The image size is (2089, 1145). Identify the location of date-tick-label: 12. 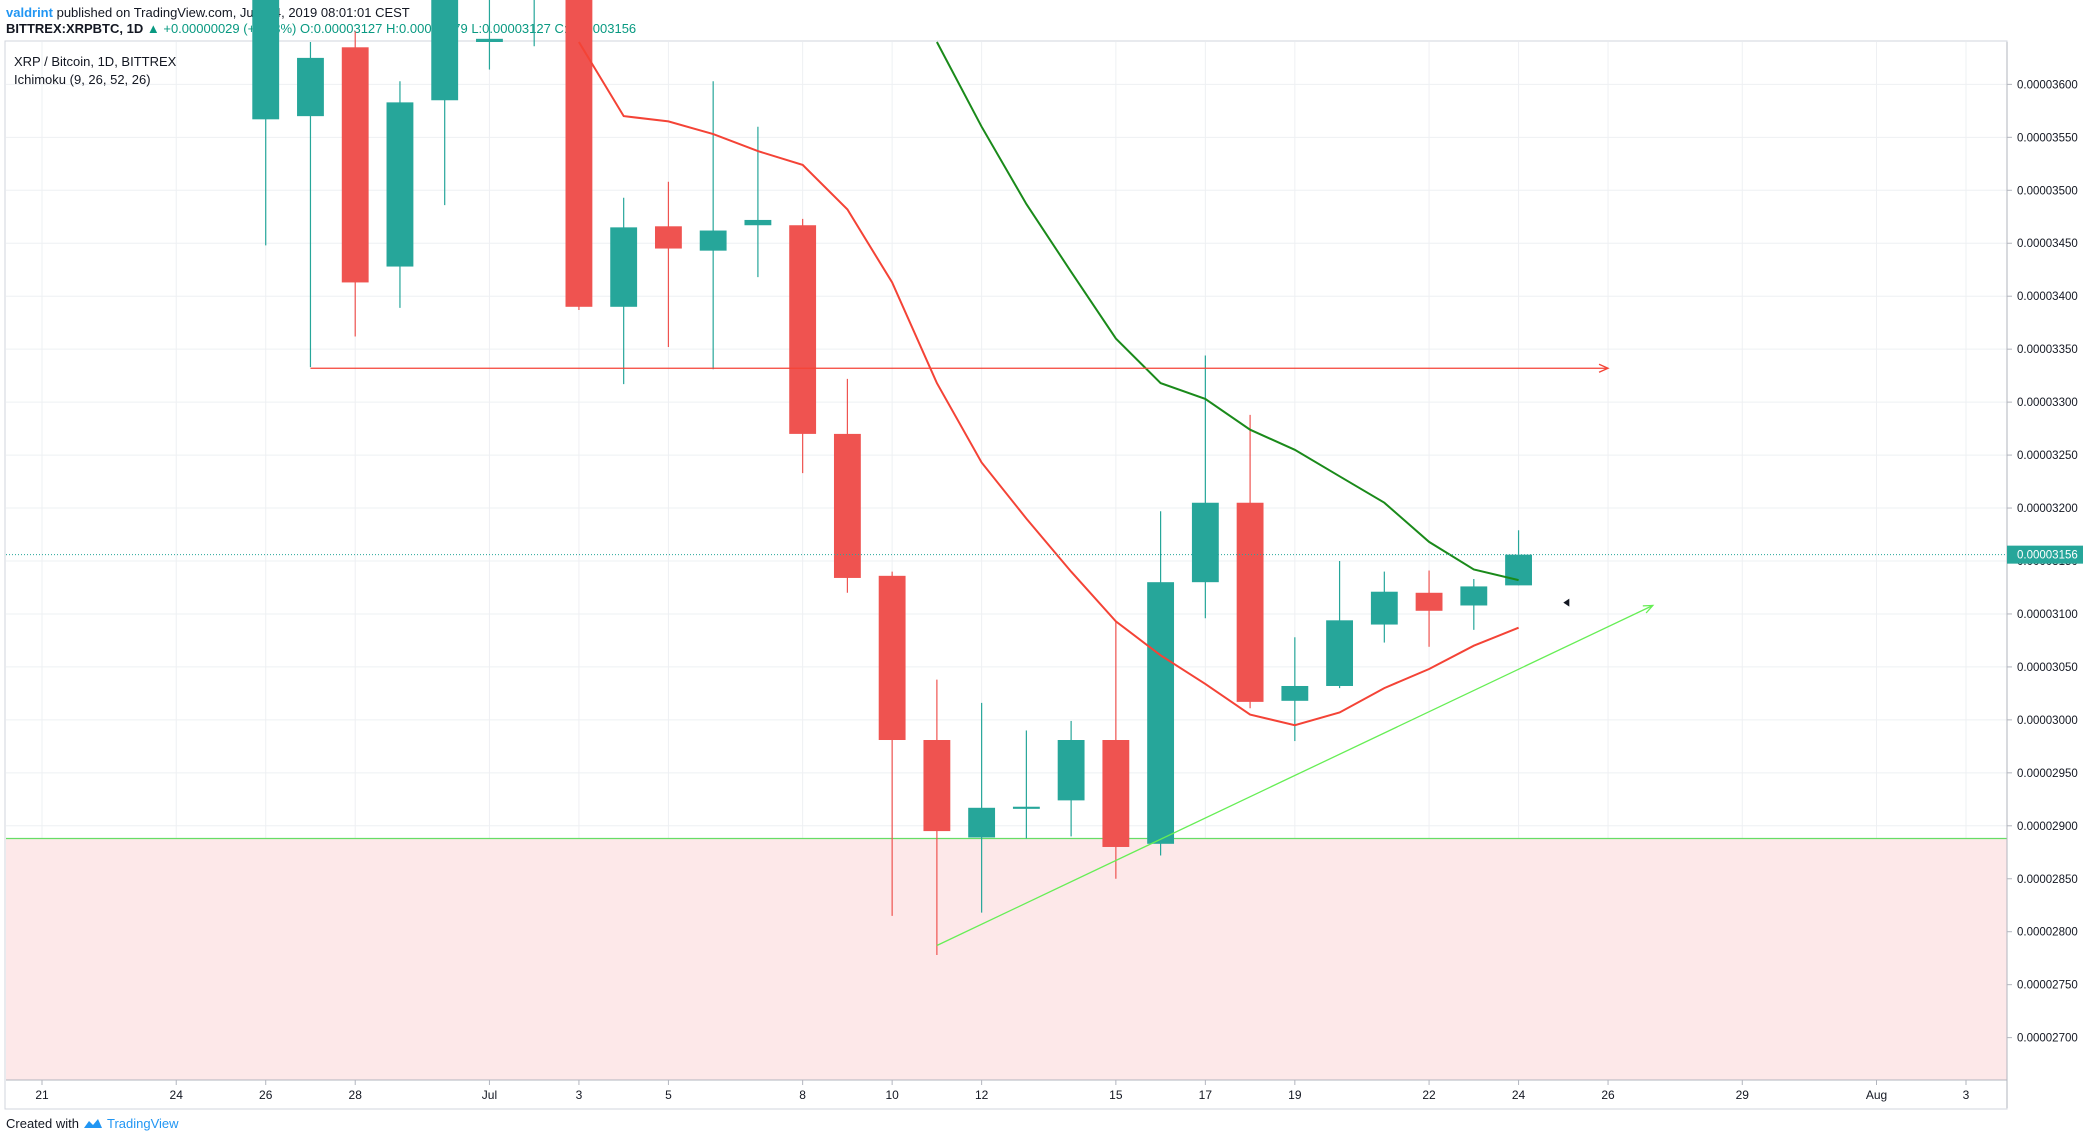
(982, 1095).